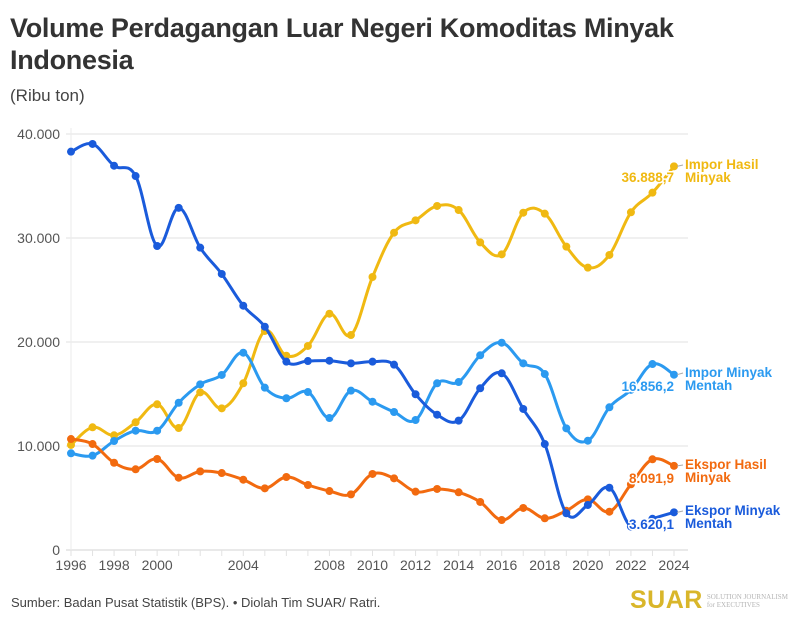  I want to click on x-tick-label: 2018, so click(544, 565).